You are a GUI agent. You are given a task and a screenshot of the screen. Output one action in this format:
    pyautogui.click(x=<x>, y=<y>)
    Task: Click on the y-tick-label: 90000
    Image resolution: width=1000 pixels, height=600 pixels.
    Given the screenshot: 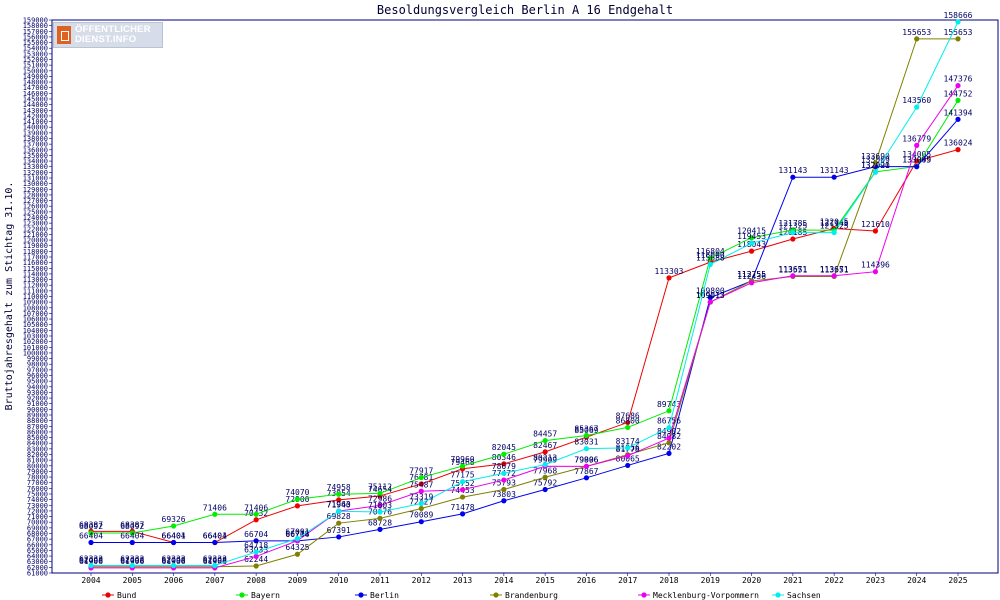 What is the action you would take?
    pyautogui.click(x=37, y=410)
    